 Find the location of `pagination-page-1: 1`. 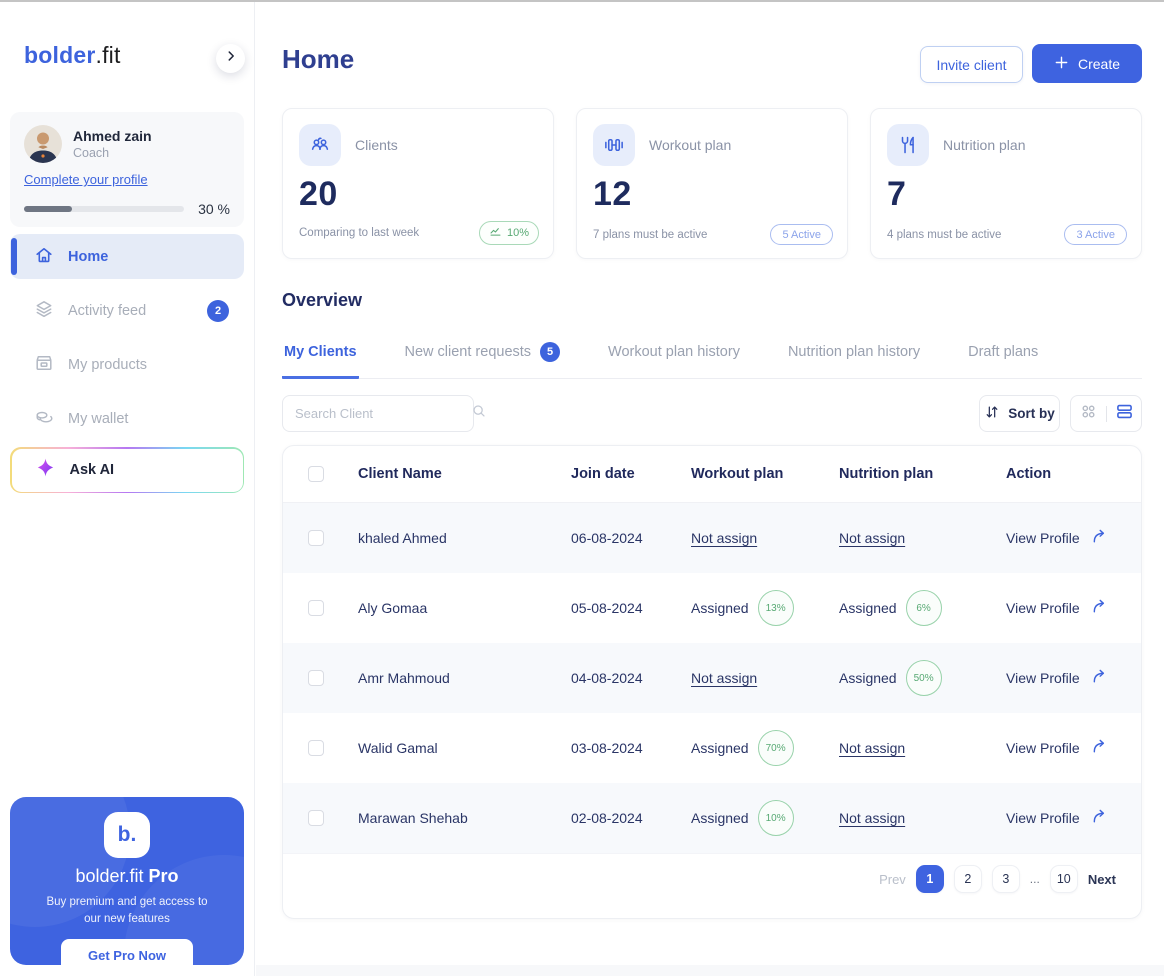

pagination-page-1: 1 is located at coordinates (929, 879).